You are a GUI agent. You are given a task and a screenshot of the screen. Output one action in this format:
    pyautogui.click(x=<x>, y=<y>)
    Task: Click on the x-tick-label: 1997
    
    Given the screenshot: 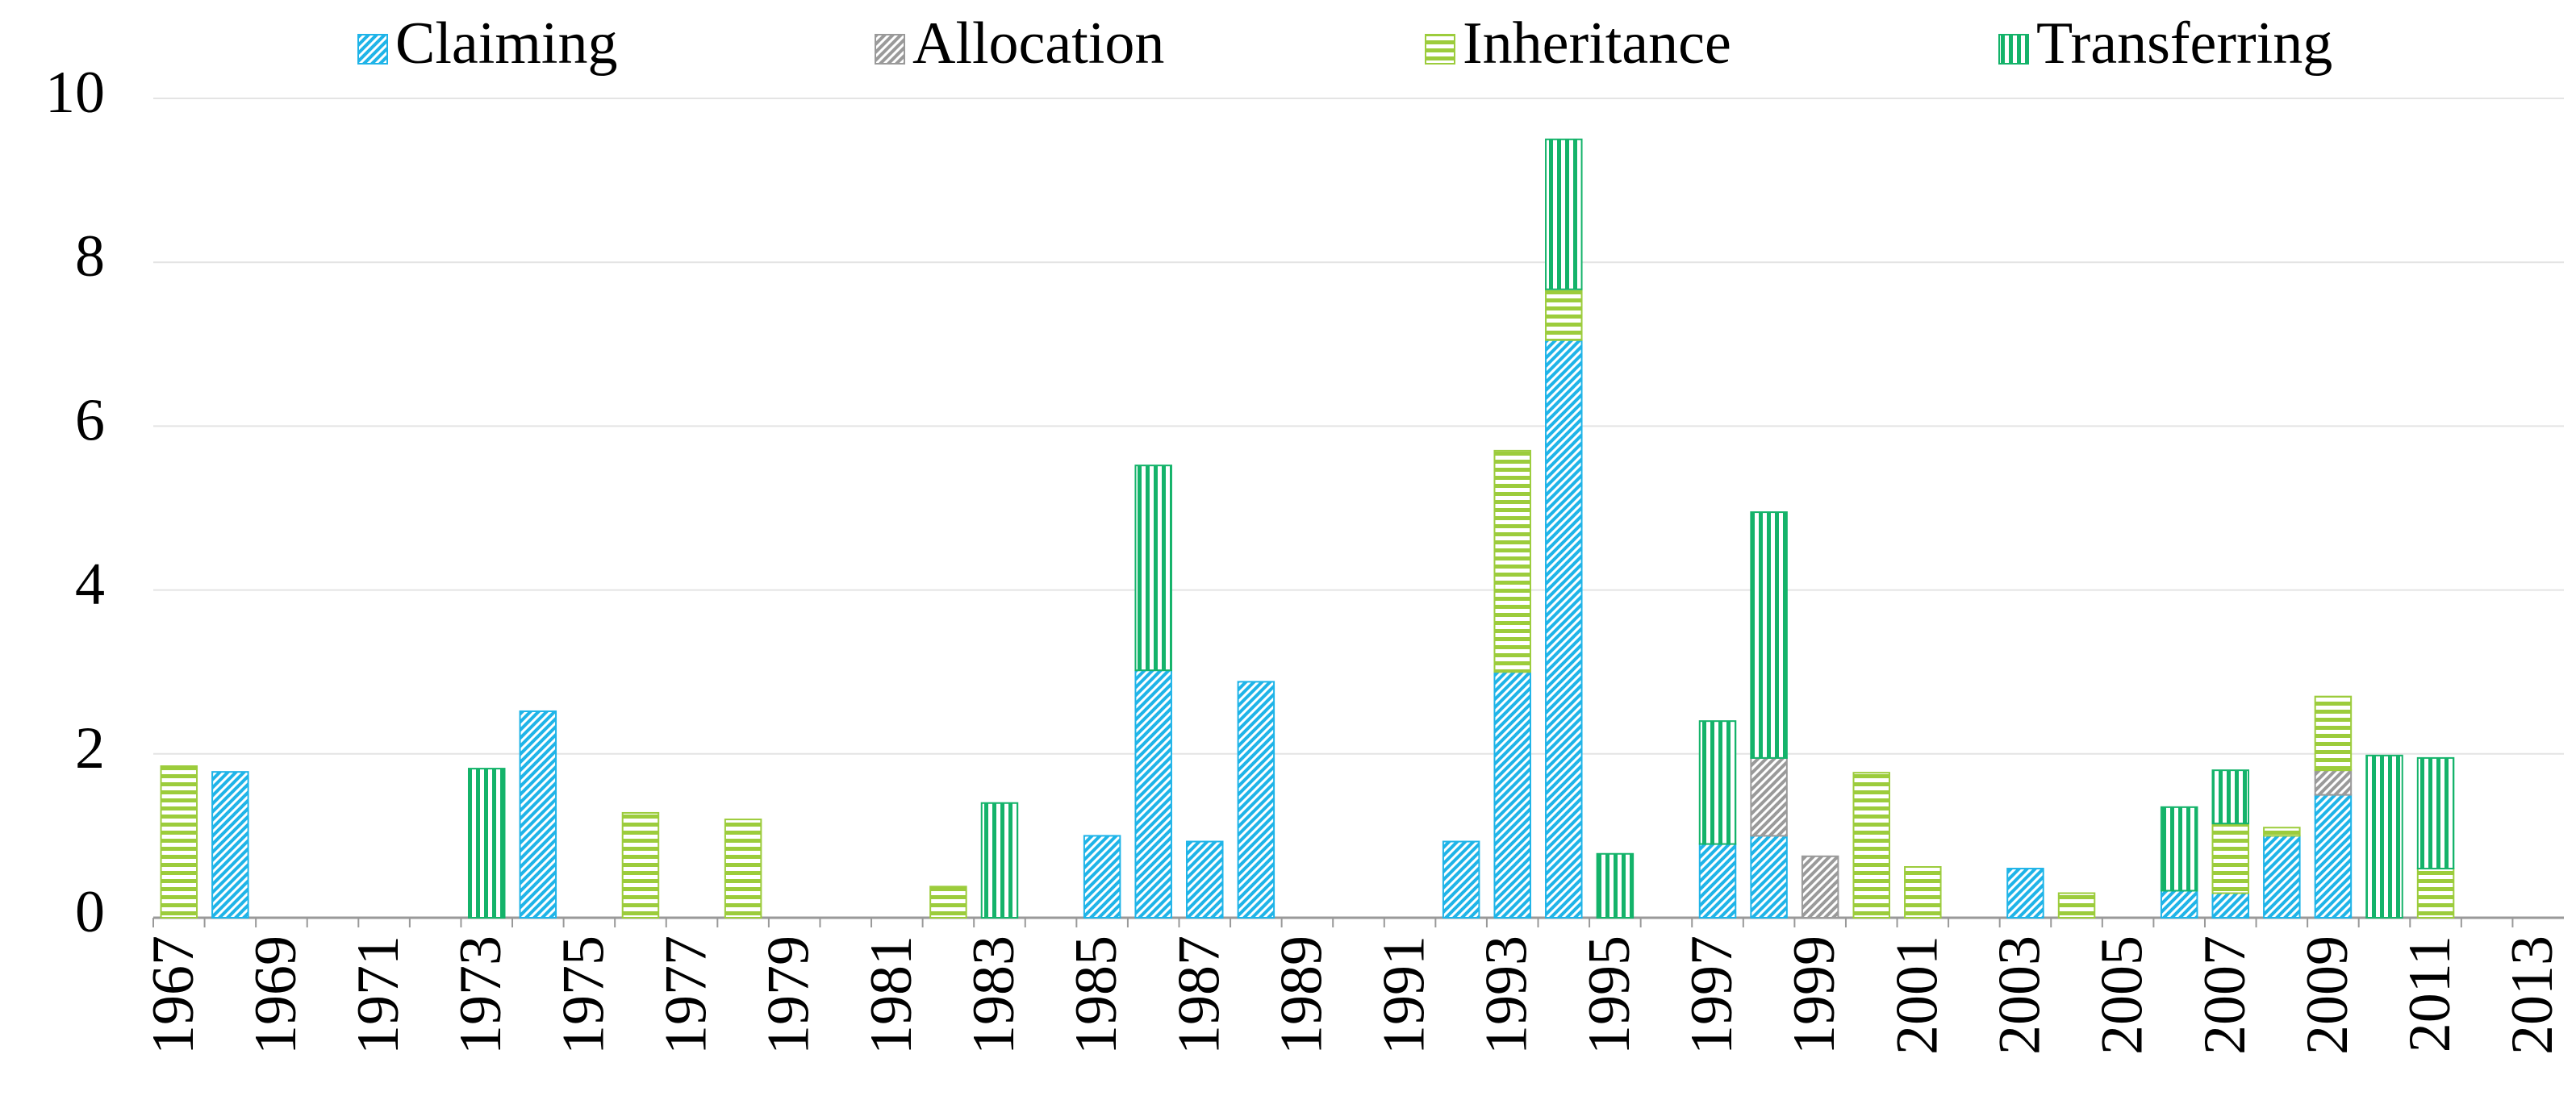 What is the action you would take?
    pyautogui.click(x=1712, y=995)
    